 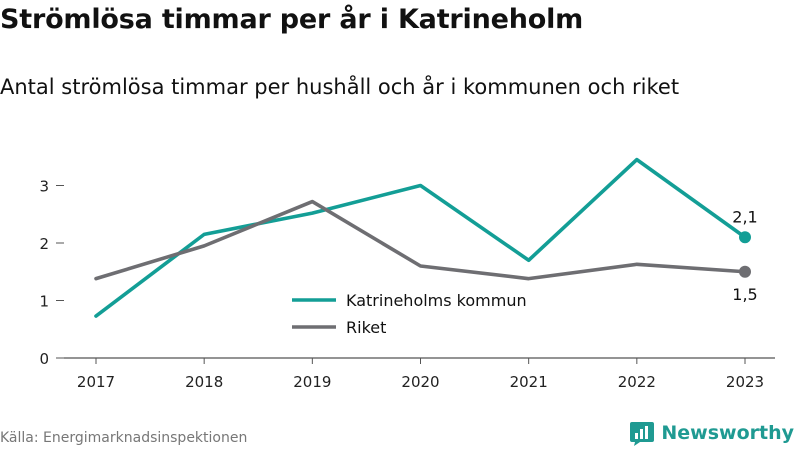 I want to click on y-tick-label: 2, so click(x=44, y=244).